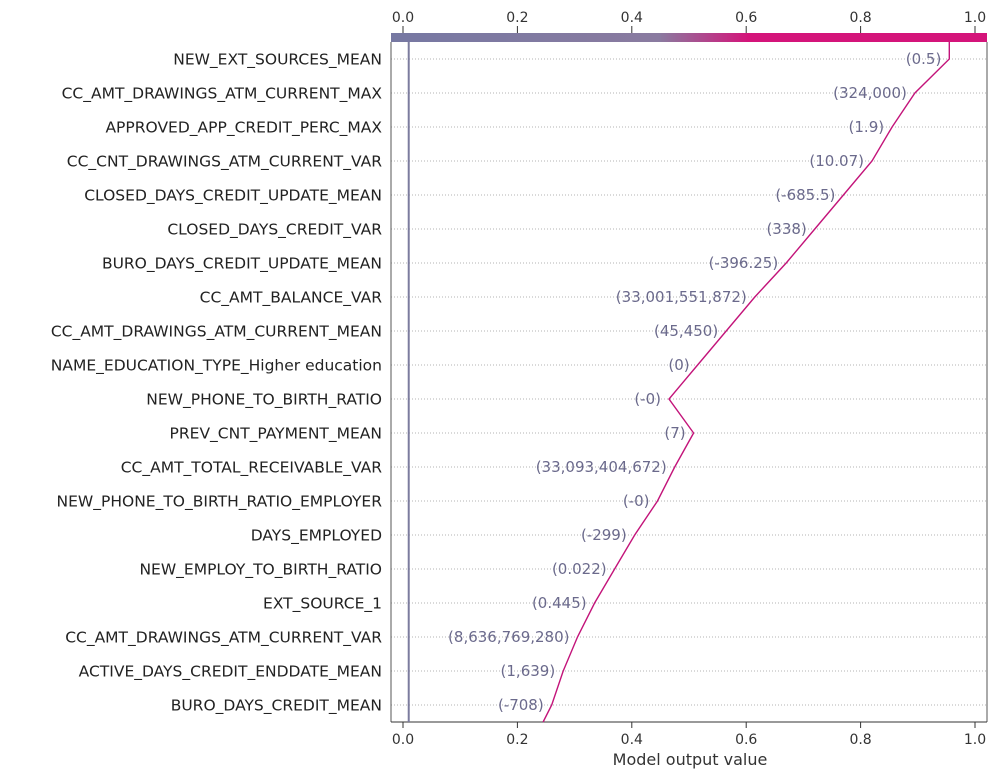  Describe the element at coordinates (277, 60) in the screenshot. I see `feature-name-label: NEW_EXT_SOURCES_MEAN` at that location.